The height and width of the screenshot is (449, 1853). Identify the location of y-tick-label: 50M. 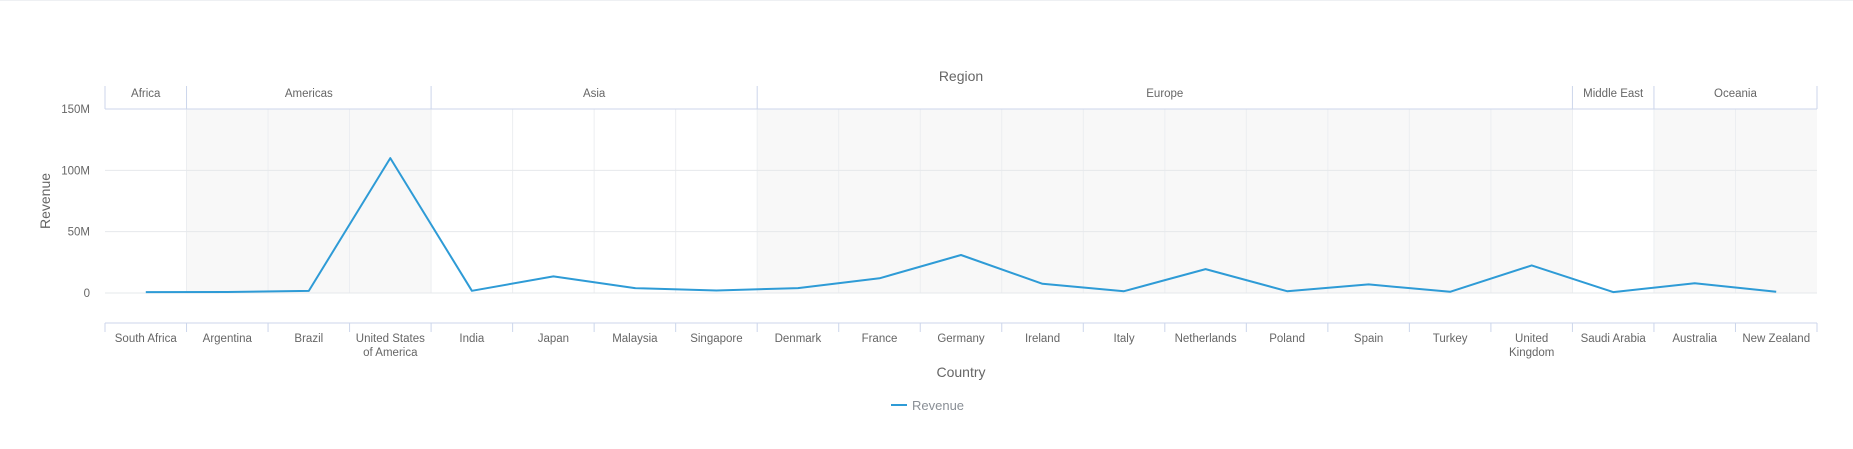
(79, 233).